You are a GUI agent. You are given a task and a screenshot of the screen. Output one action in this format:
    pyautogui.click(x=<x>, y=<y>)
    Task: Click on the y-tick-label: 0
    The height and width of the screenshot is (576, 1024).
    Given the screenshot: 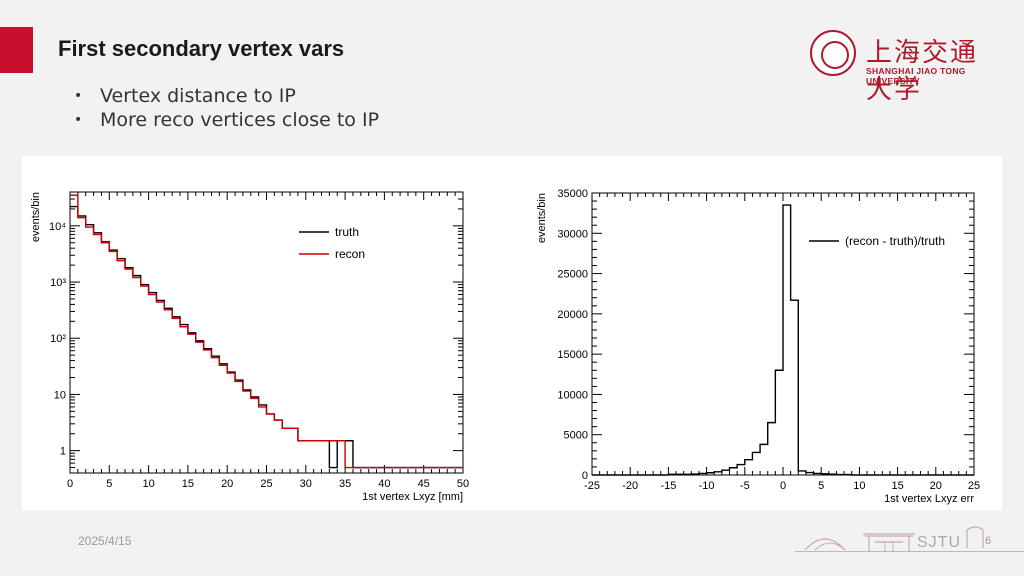 What is the action you would take?
    pyautogui.click(x=585, y=476)
    